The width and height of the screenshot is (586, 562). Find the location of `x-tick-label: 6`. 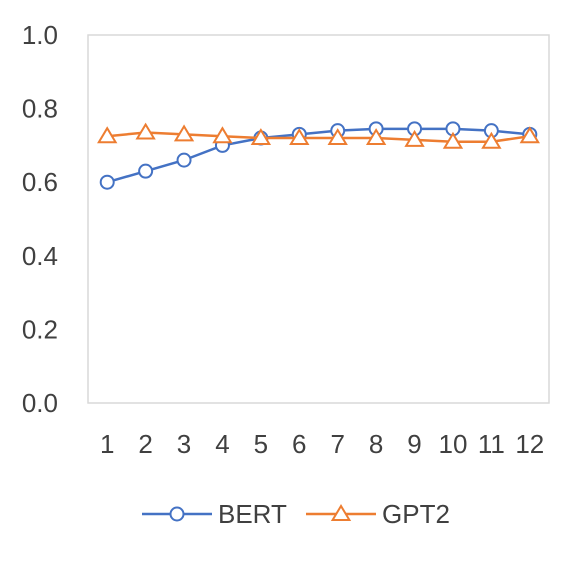

x-tick-label: 6 is located at coordinates (299, 444).